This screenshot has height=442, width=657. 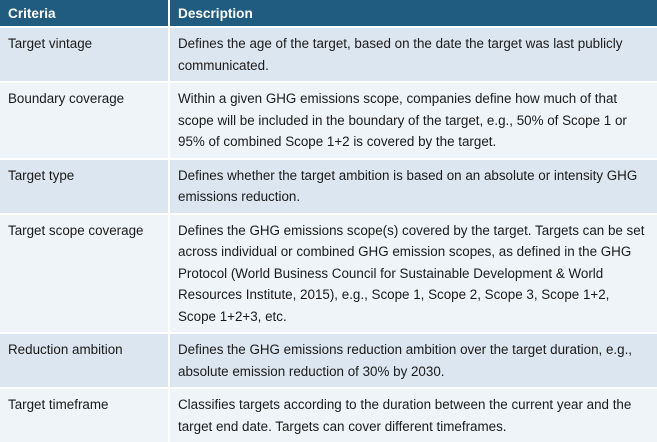 What do you see at coordinates (85, 120) in the screenshot?
I see `criteria-cell: Boundary coverage` at bounding box center [85, 120].